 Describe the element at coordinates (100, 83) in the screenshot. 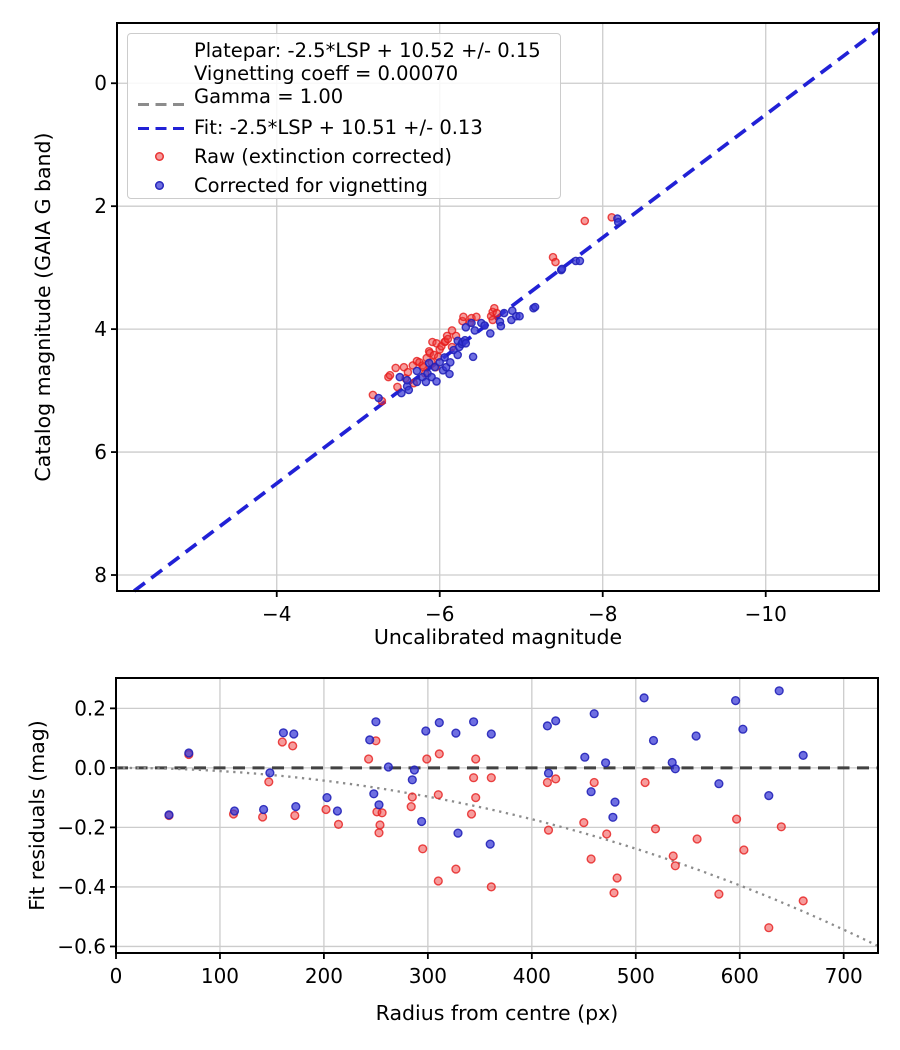

I see `y-tick-label: 0` at that location.